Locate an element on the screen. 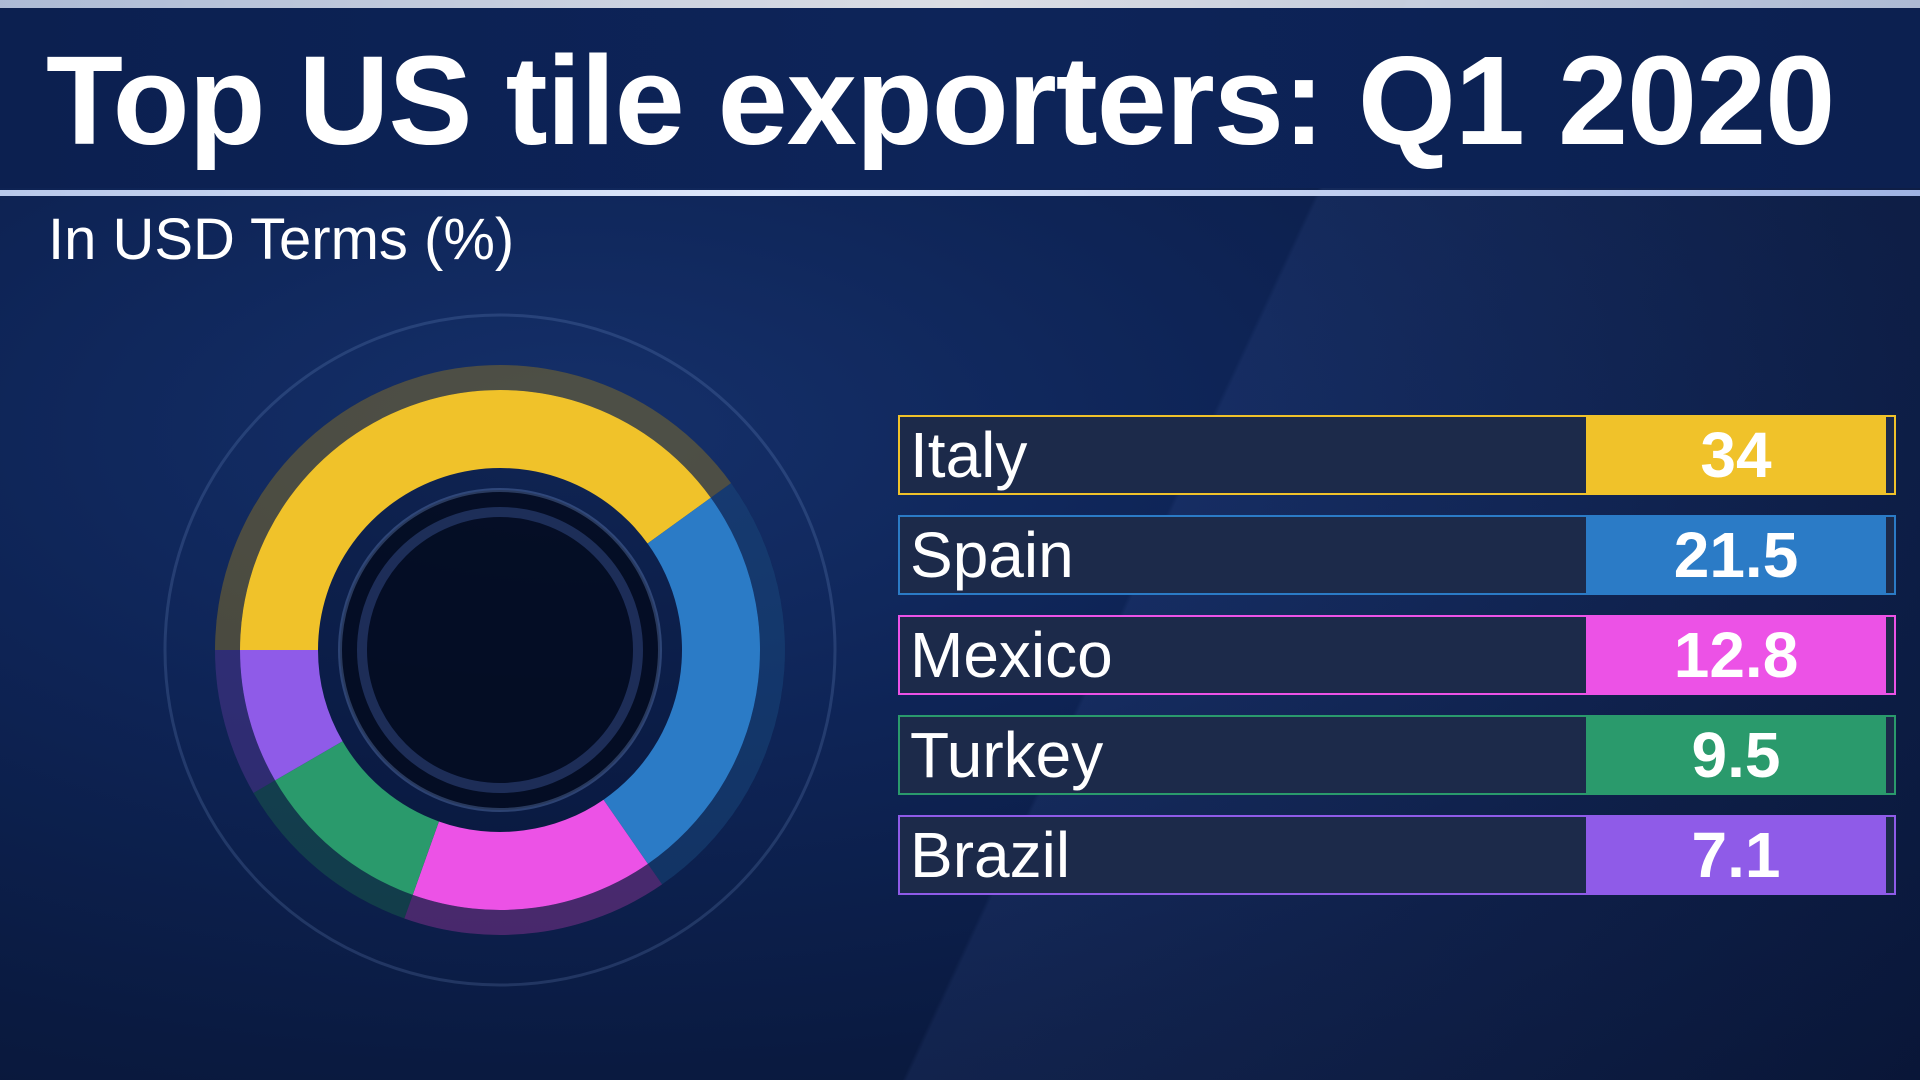 Image resolution: width=1920 pixels, height=1080 pixels. donut-segment-turkey is located at coordinates (357, 818).